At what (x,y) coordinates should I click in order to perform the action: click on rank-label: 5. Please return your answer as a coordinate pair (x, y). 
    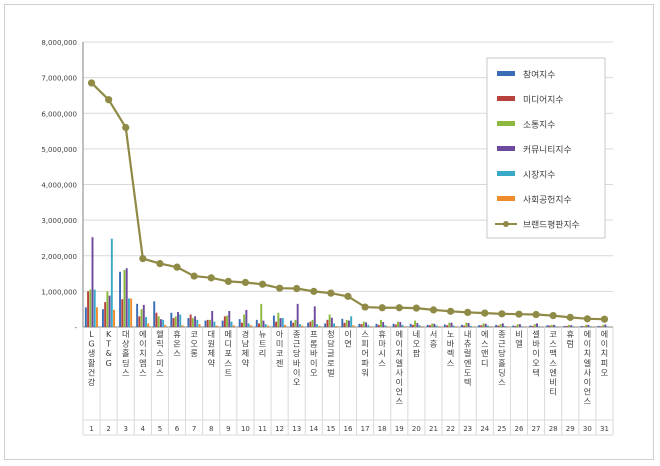
    Looking at the image, I should click on (160, 429).